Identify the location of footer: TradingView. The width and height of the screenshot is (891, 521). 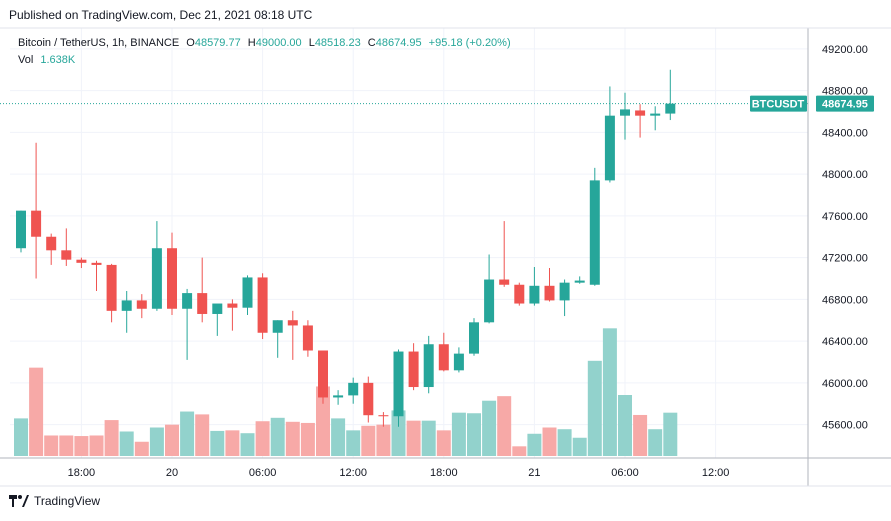
(54, 501).